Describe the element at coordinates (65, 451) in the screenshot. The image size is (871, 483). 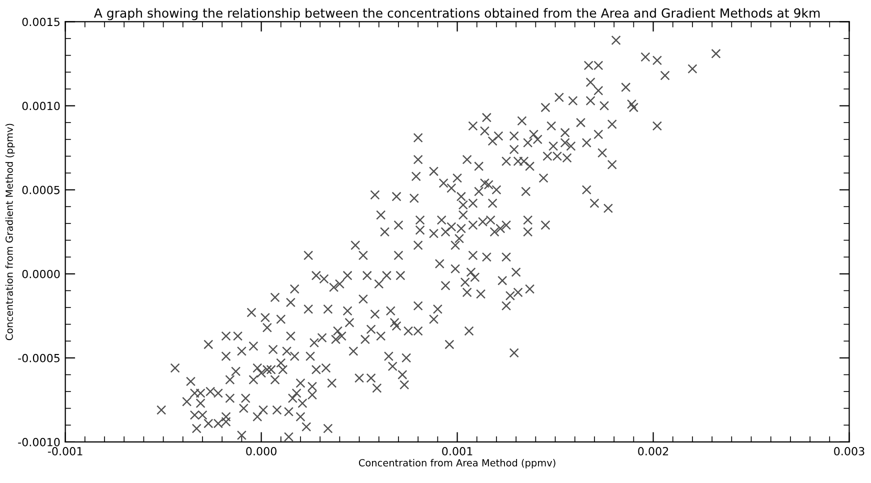
I see `x-tick-label: -0.001` at that location.